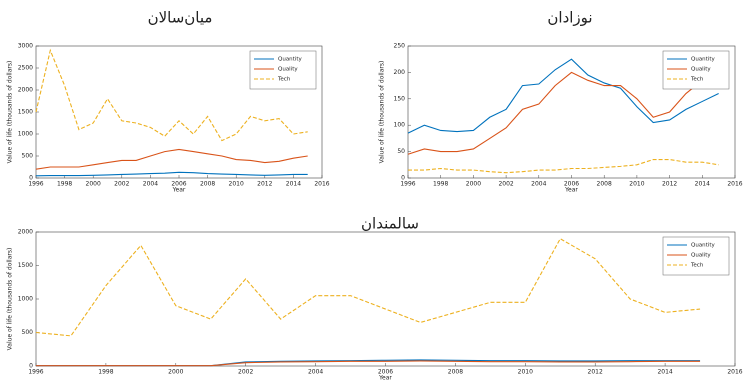 This screenshot has height=387, width=743. Describe the element at coordinates (180, 18) in the screenshot. I see `chart-title: میان‌سالان` at that location.